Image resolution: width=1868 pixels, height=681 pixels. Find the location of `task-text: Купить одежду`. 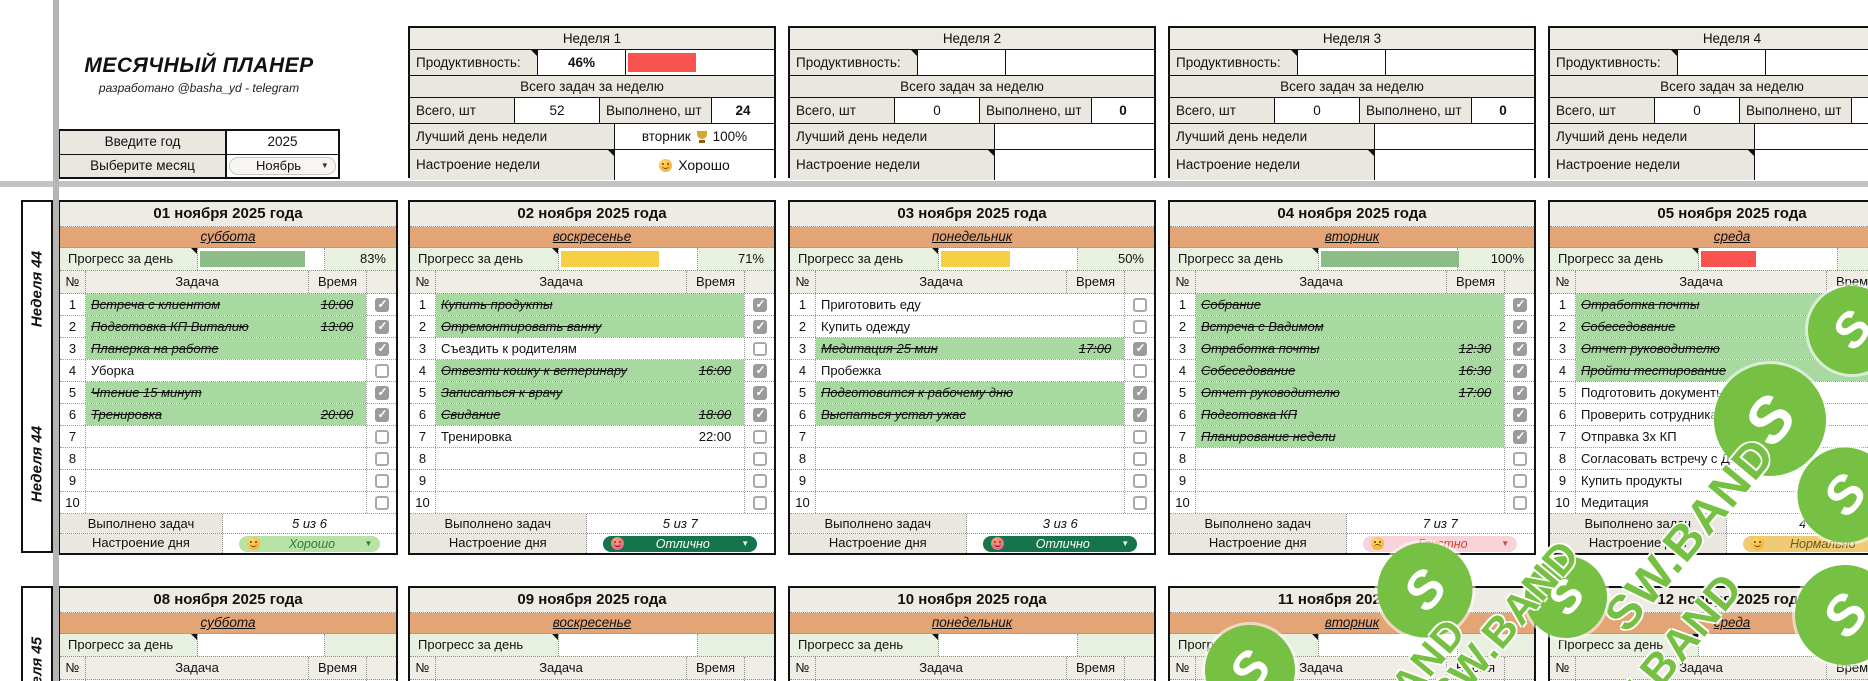

task-text: Купить одежду is located at coordinates (866, 326).